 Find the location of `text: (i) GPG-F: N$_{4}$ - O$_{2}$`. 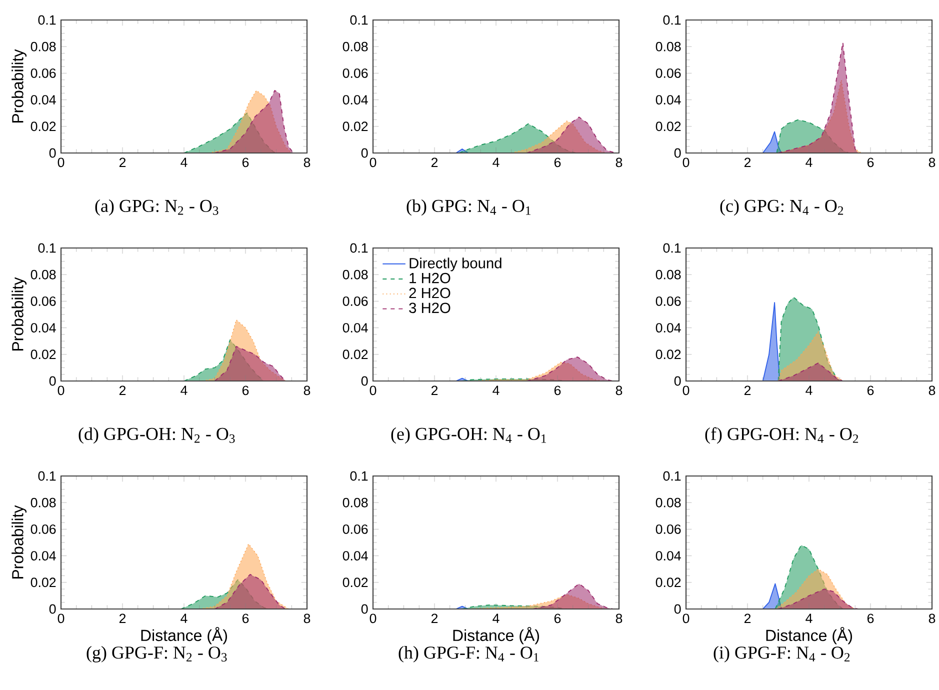

text: (i) GPG-F: N$_{4}$ - O$_{2}$ is located at coordinates (782, 654).